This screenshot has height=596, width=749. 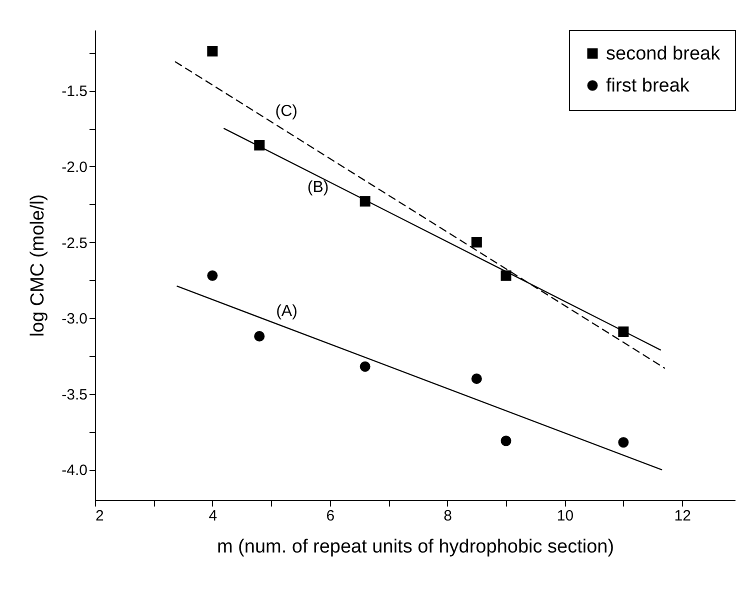 I want to click on x-tick-label: 10, so click(x=565, y=516).